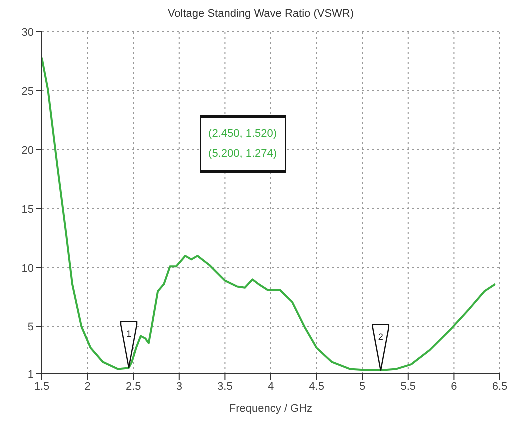 This screenshot has width=522, height=434. What do you see at coordinates (129, 333) in the screenshot?
I see `annotation: 1` at bounding box center [129, 333].